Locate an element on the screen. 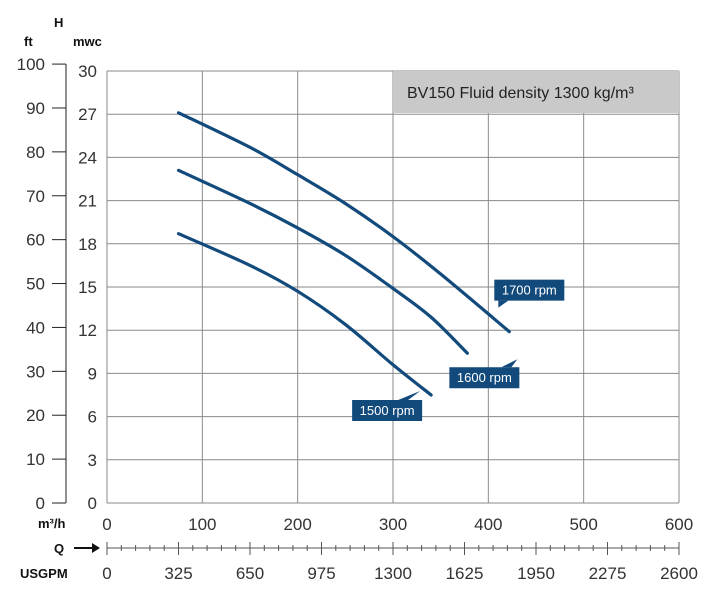  m3h-tick-label: 200 is located at coordinates (297, 524).